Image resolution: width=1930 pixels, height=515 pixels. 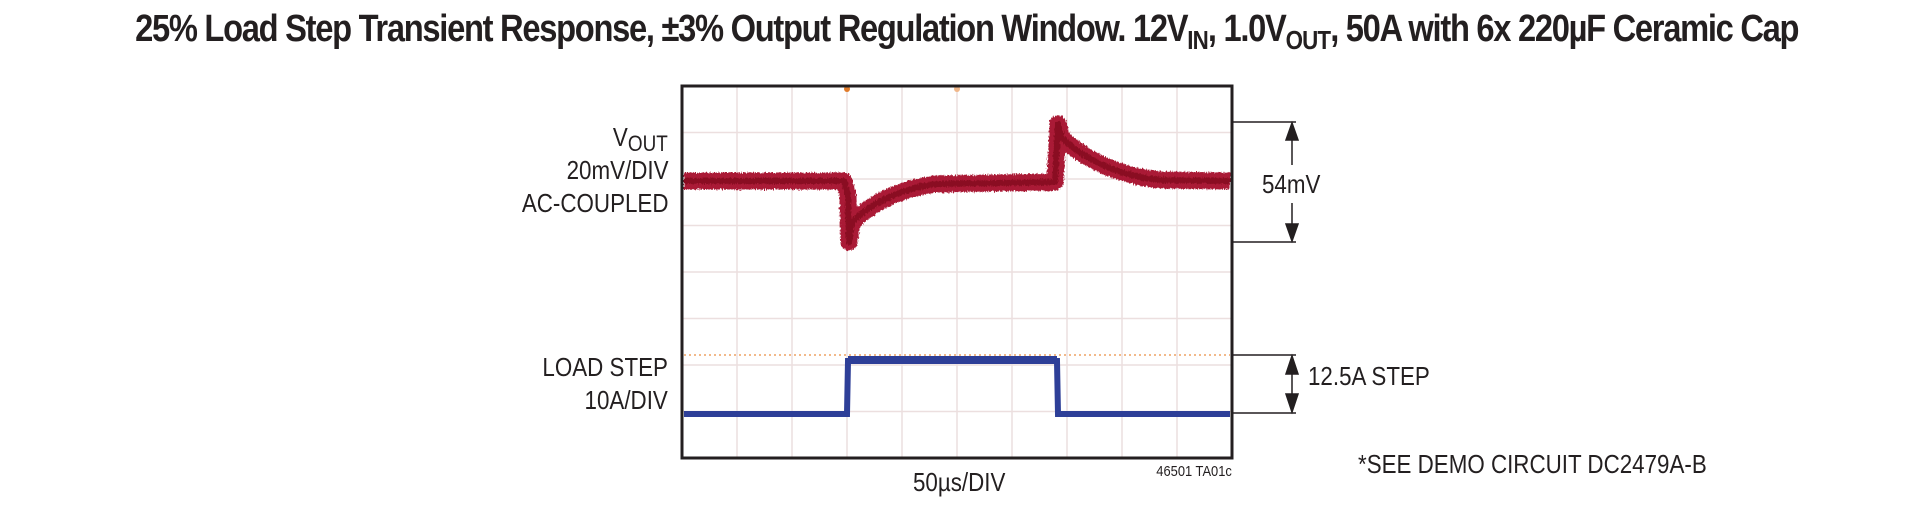 I want to click on vout-dimension, so click(x=1266, y=182).